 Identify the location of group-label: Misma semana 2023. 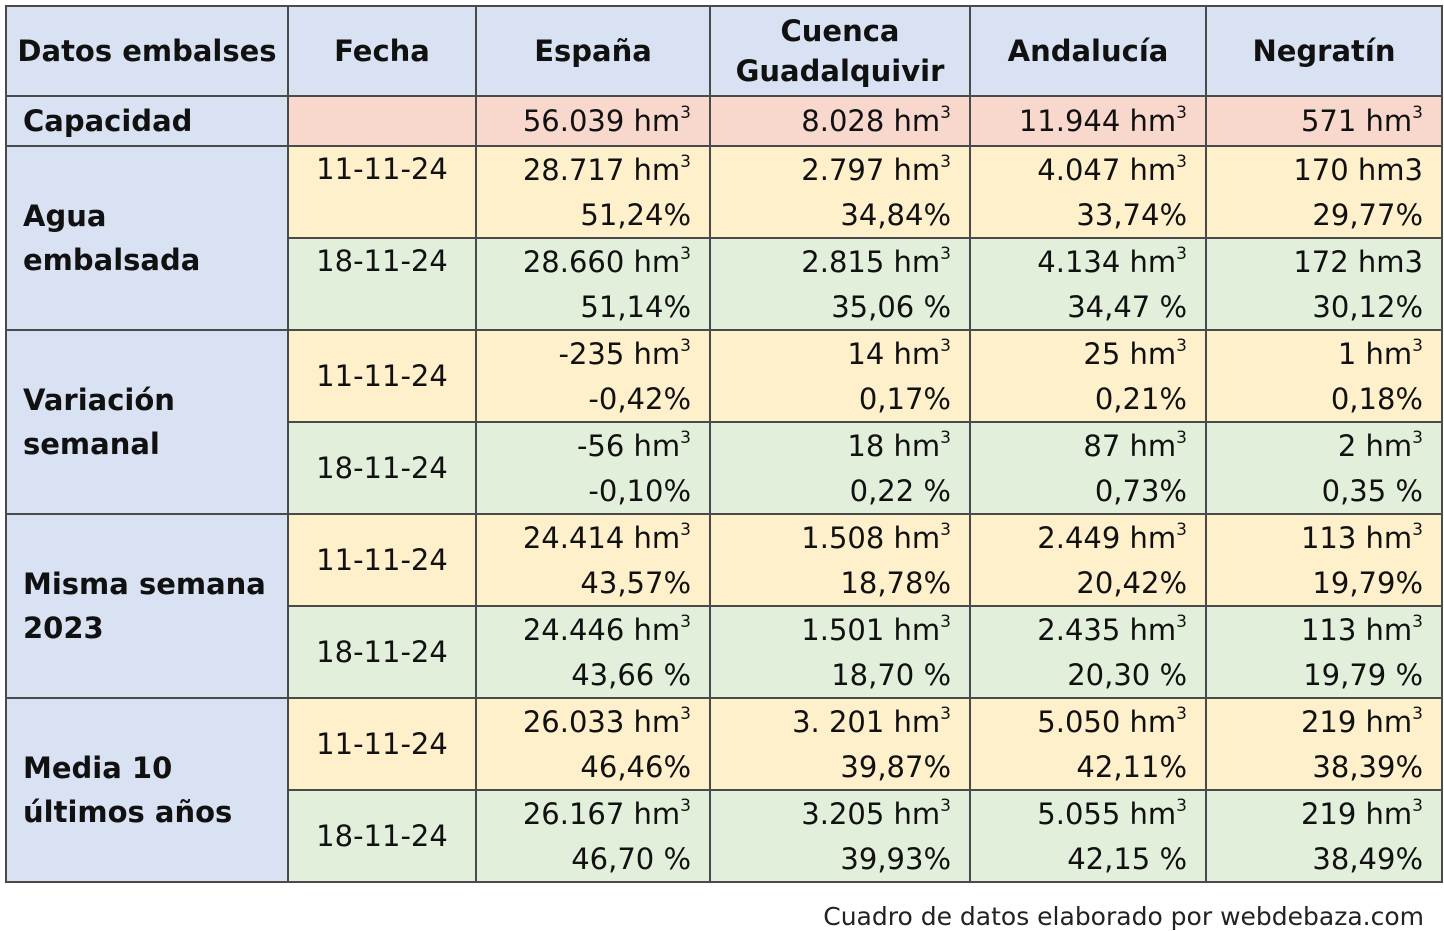
(147, 606).